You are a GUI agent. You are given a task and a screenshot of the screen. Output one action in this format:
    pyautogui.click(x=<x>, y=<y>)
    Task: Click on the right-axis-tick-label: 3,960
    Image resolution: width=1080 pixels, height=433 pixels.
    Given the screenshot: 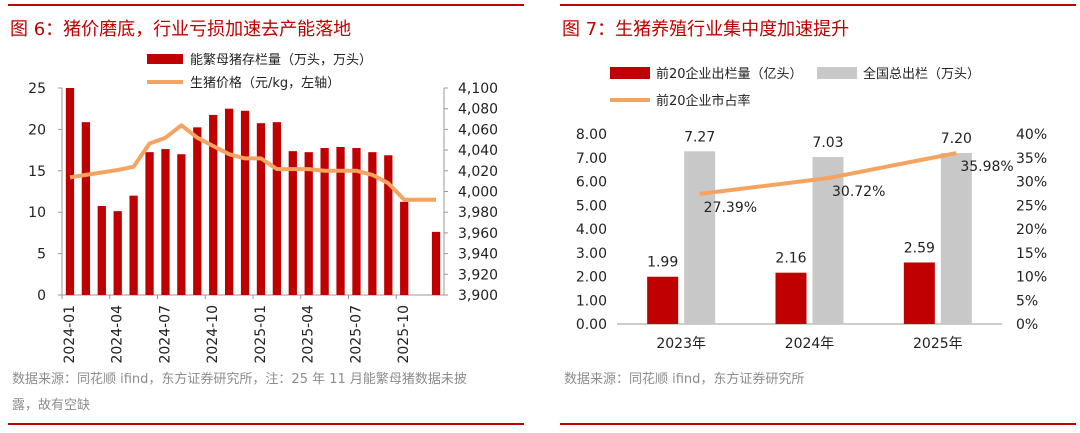 What is the action you would take?
    pyautogui.click(x=478, y=234)
    